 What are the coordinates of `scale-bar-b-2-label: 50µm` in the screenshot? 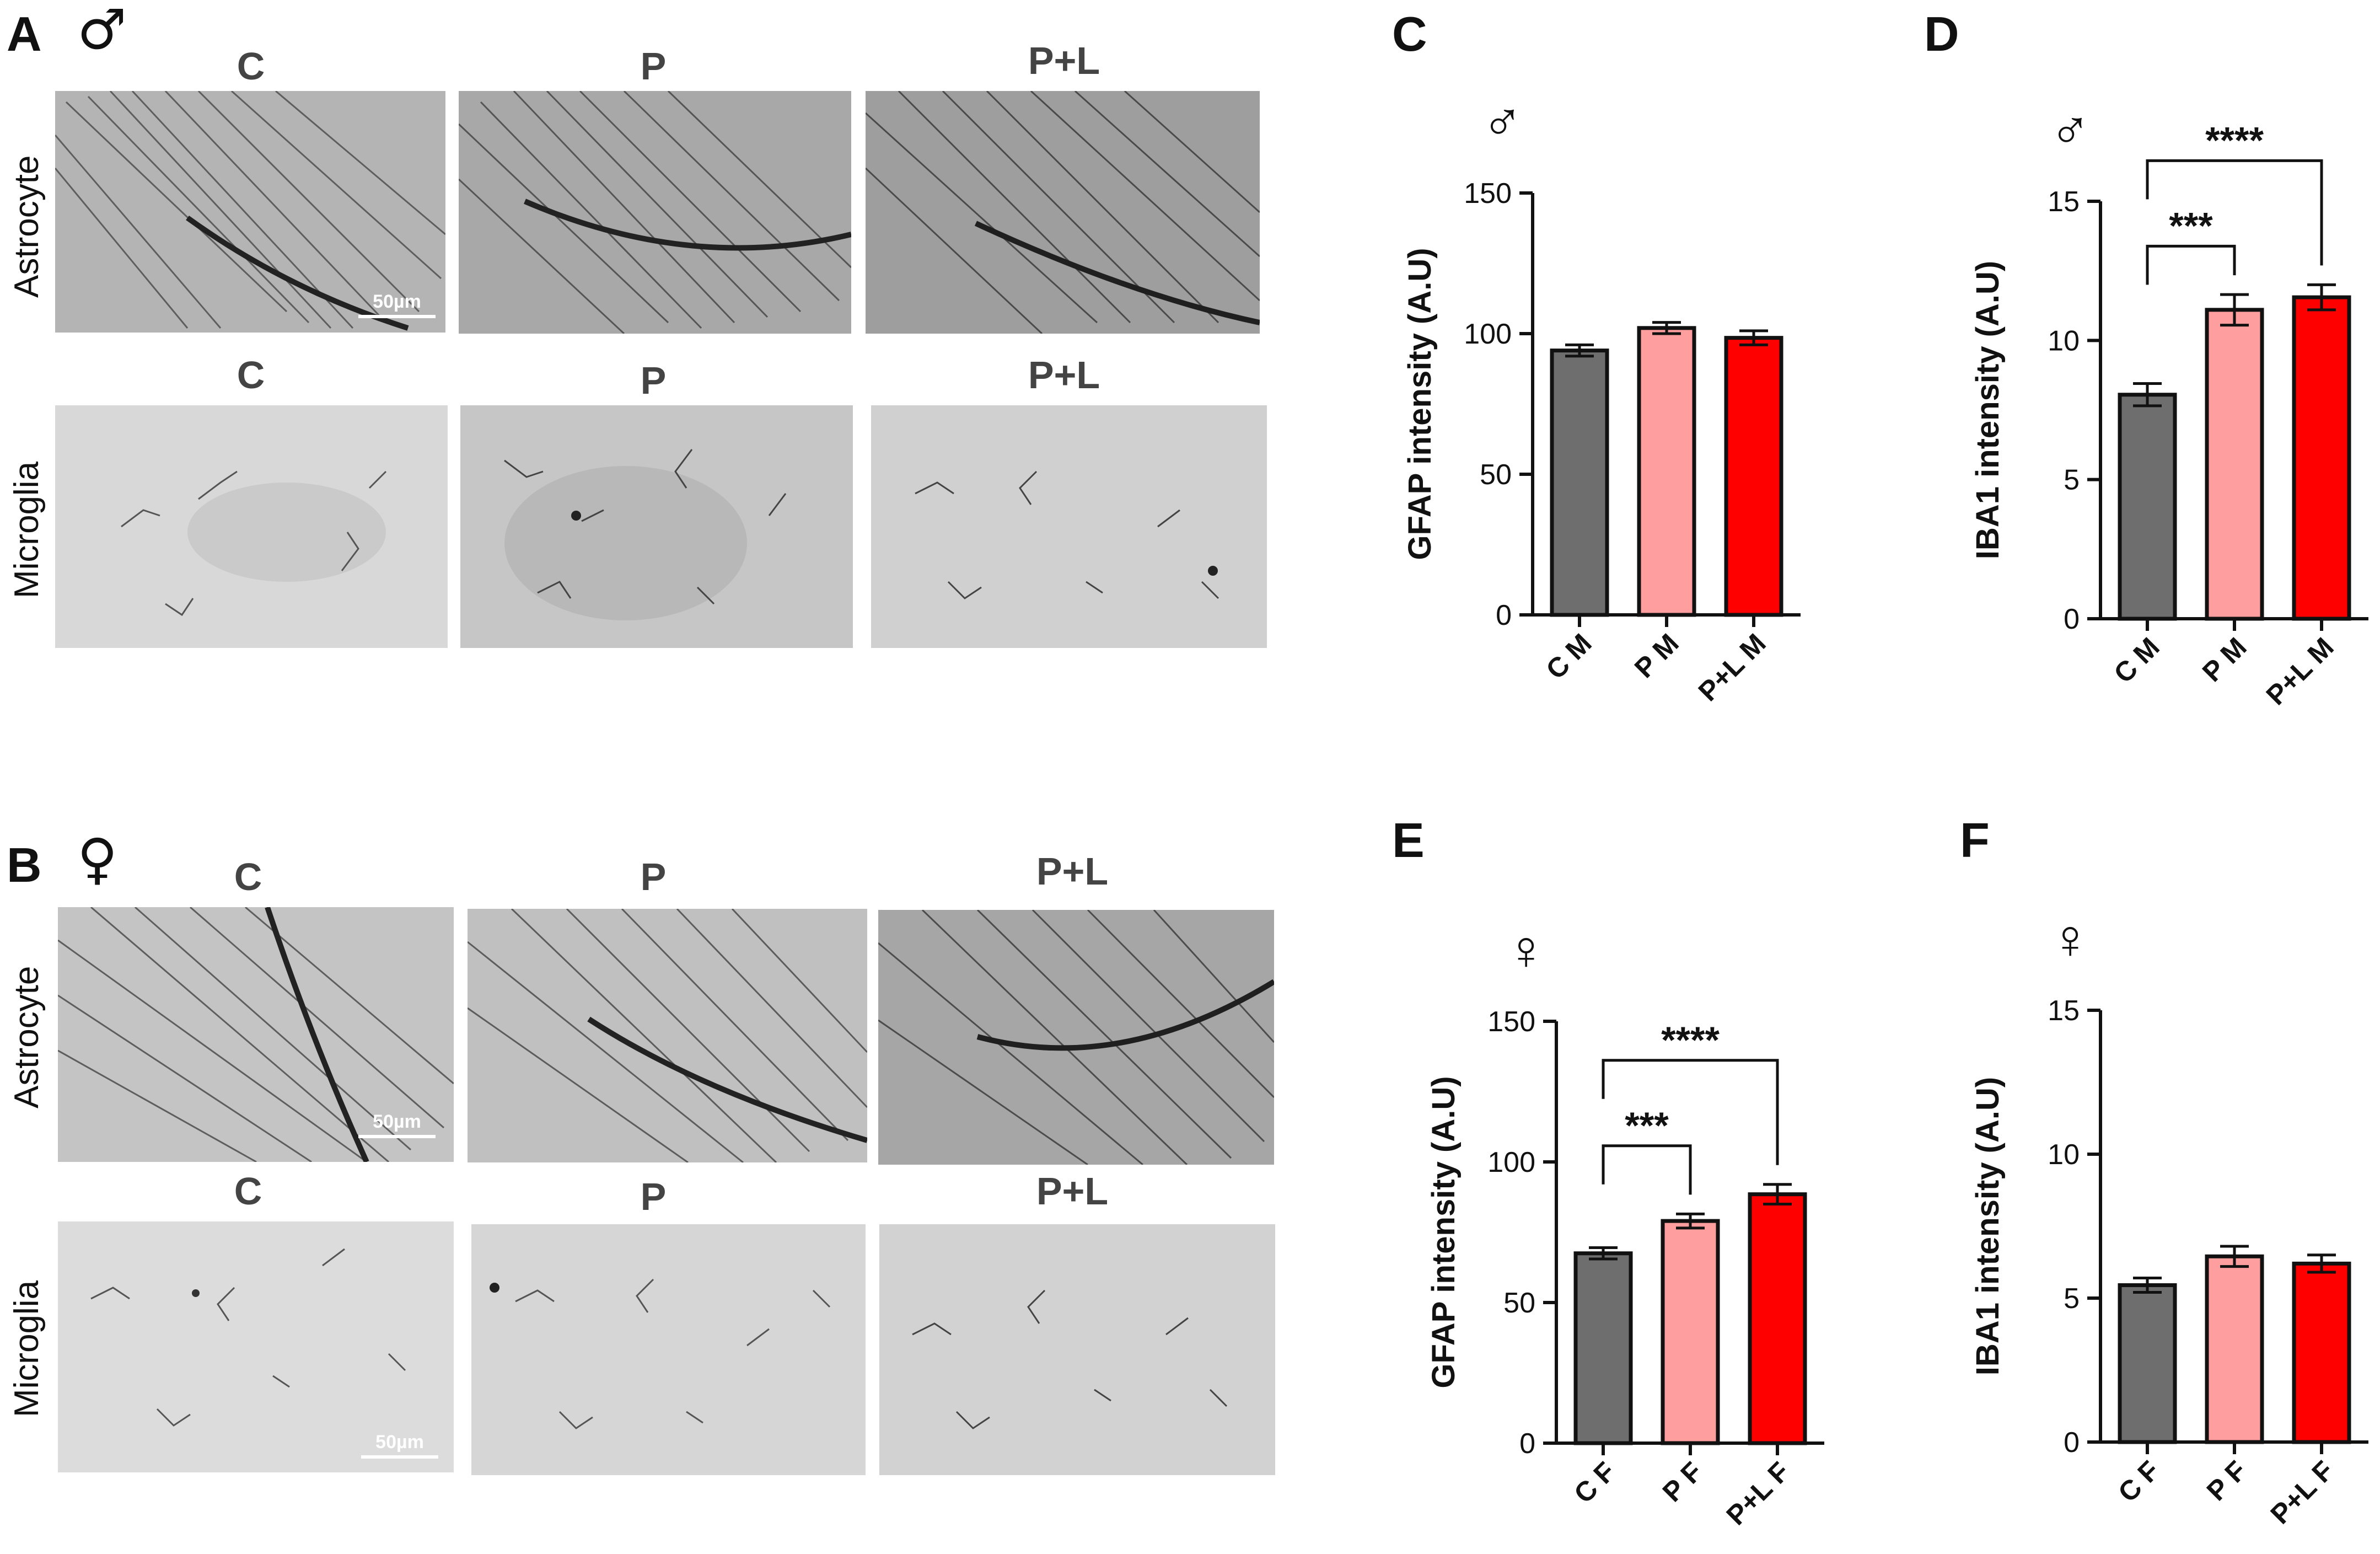 It's located at (400, 1443).